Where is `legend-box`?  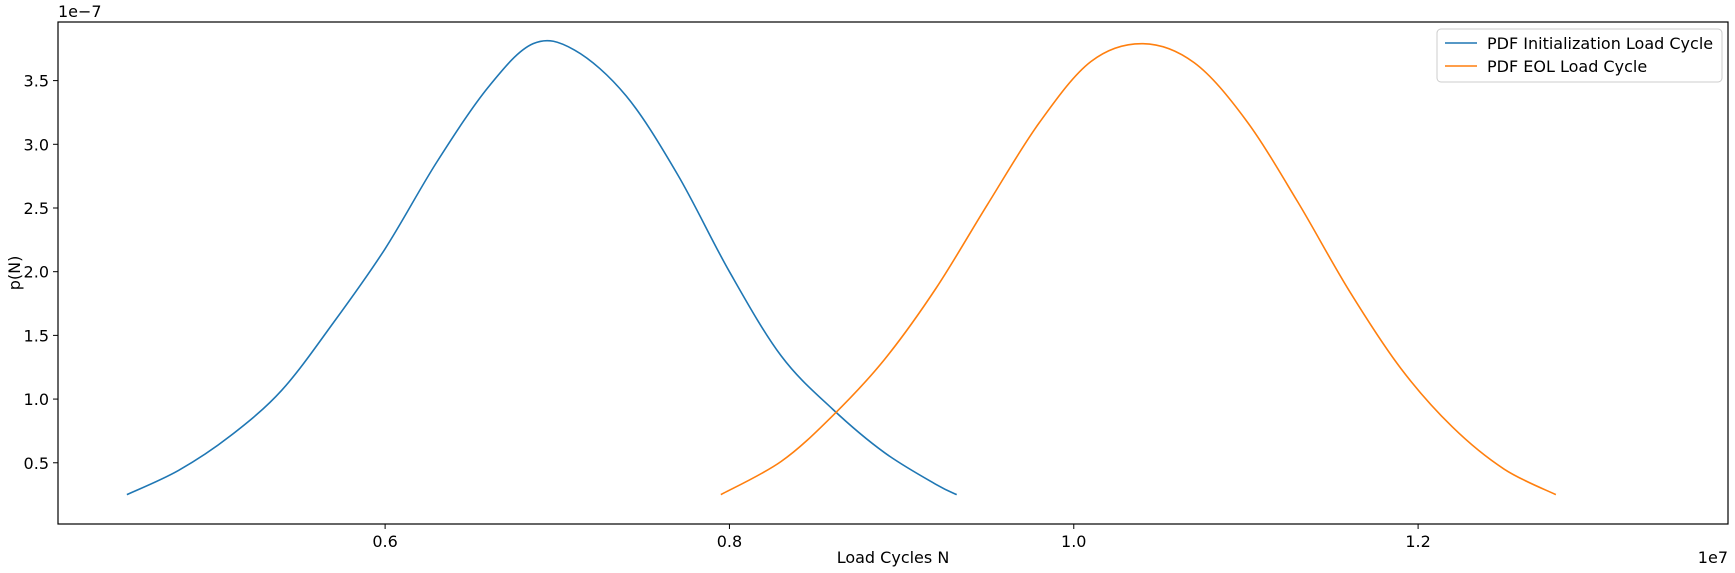 legend-box is located at coordinates (1579, 55).